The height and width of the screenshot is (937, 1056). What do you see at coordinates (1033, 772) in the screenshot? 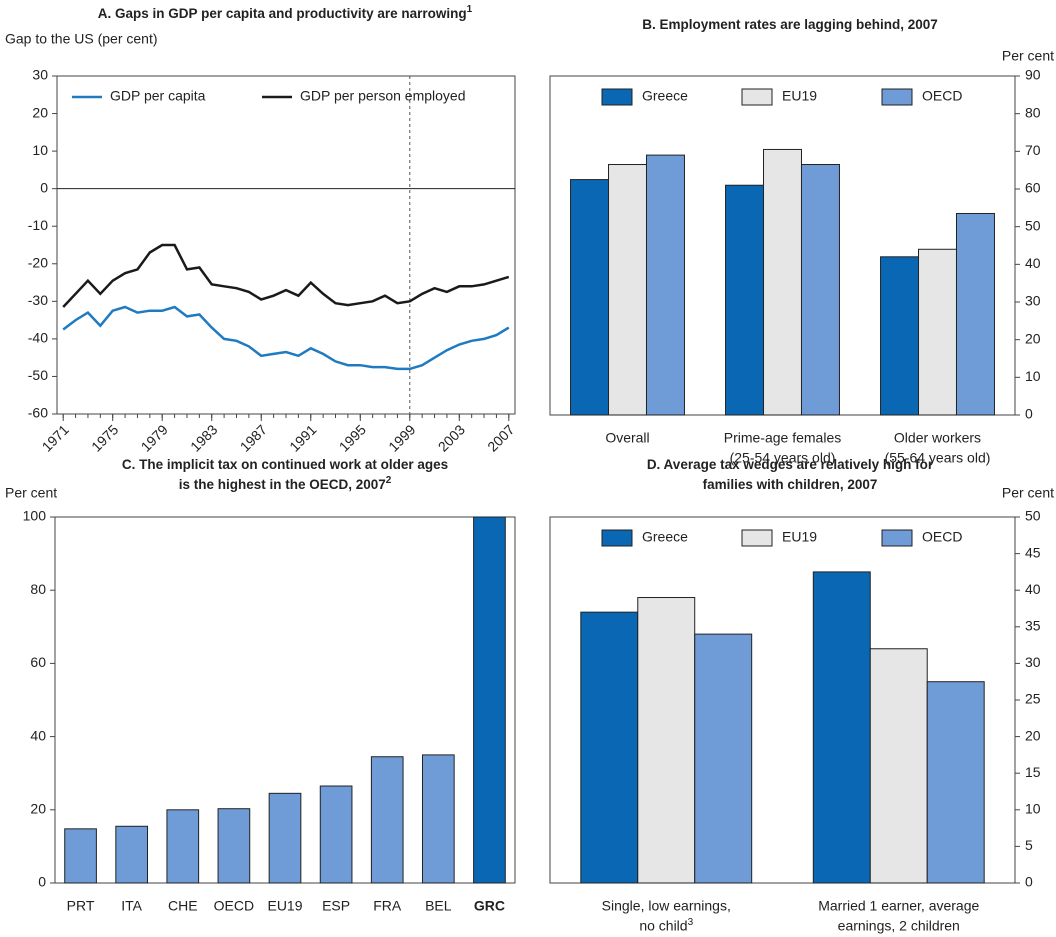
I see `y-tick-label: 15` at bounding box center [1033, 772].